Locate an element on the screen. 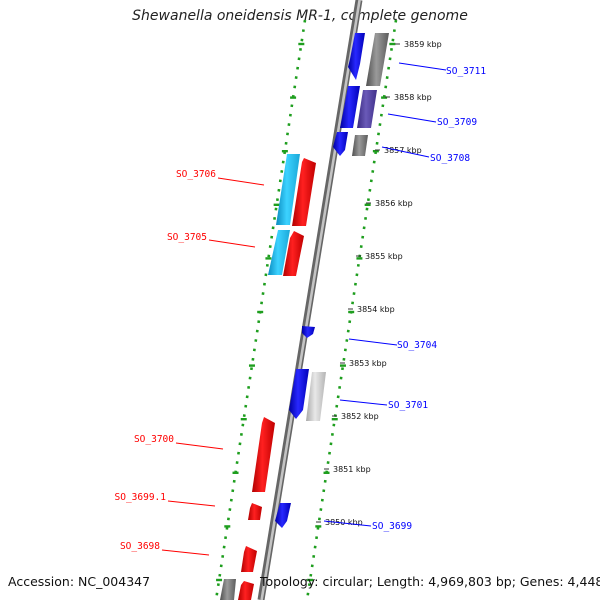  gene-arrow-so3706 is located at coordinates (304, 192).